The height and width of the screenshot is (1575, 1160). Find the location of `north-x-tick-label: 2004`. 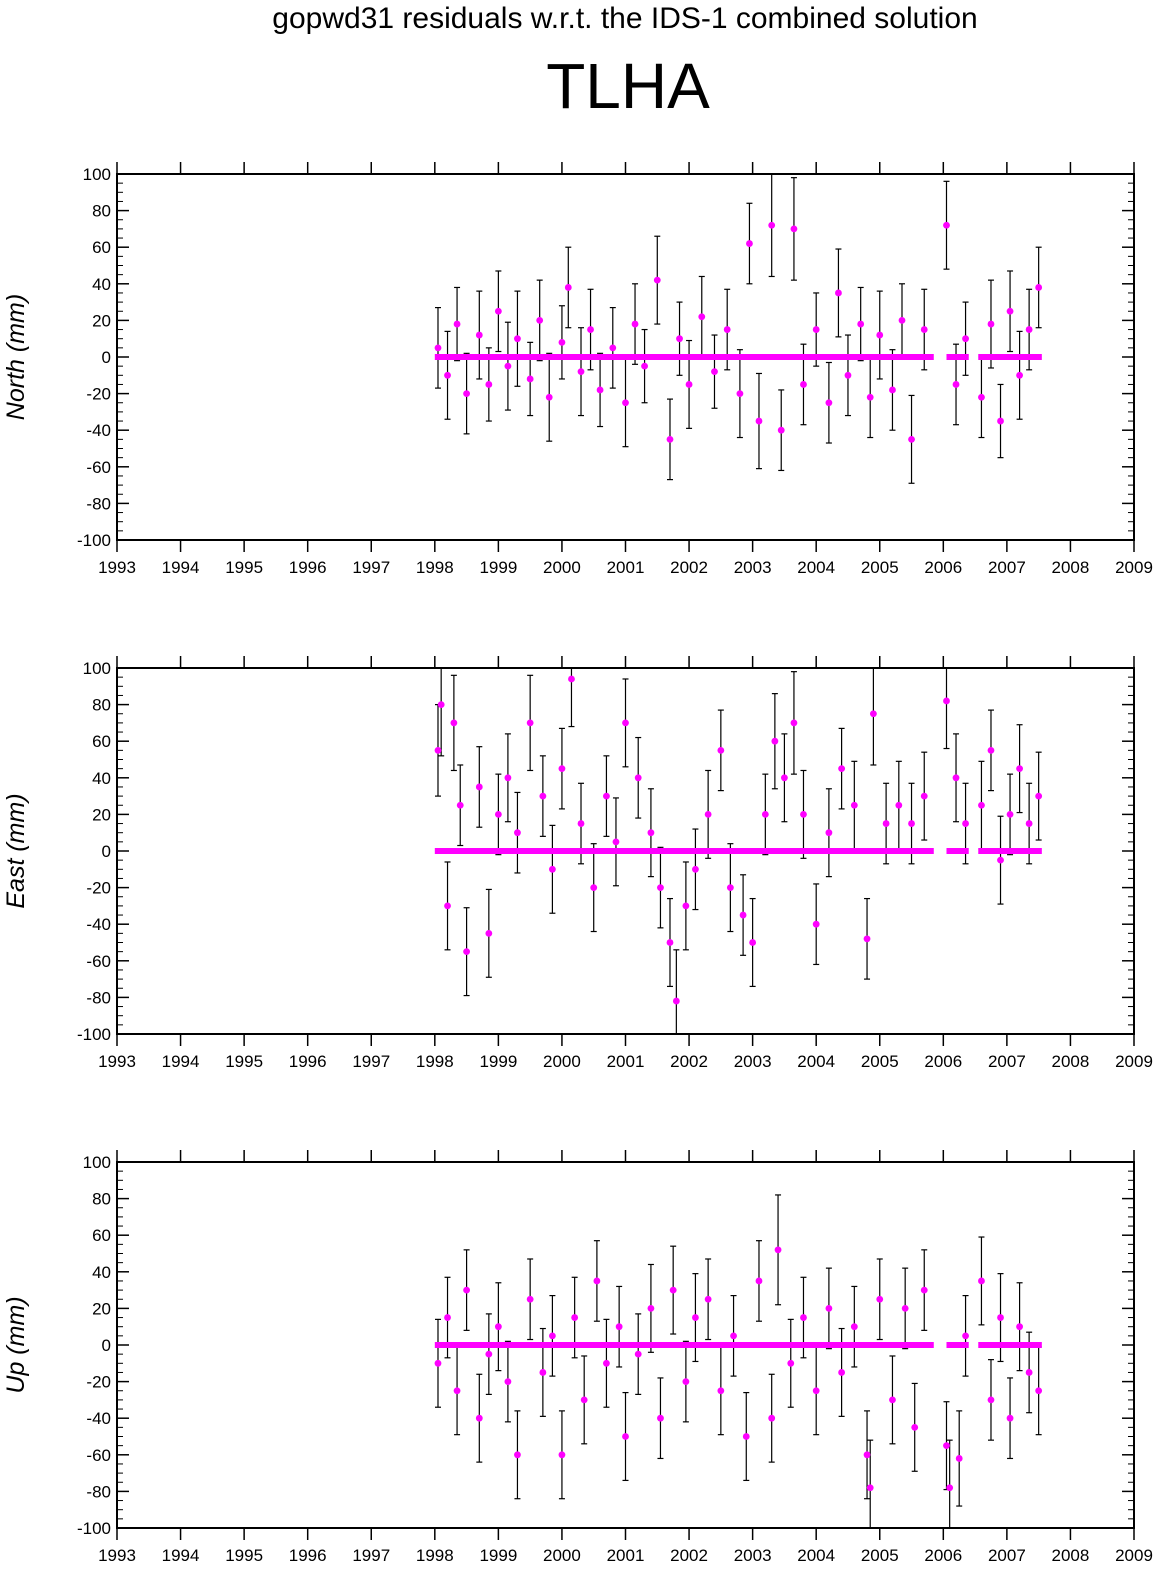

north-x-tick-label: 2004 is located at coordinates (816, 567).